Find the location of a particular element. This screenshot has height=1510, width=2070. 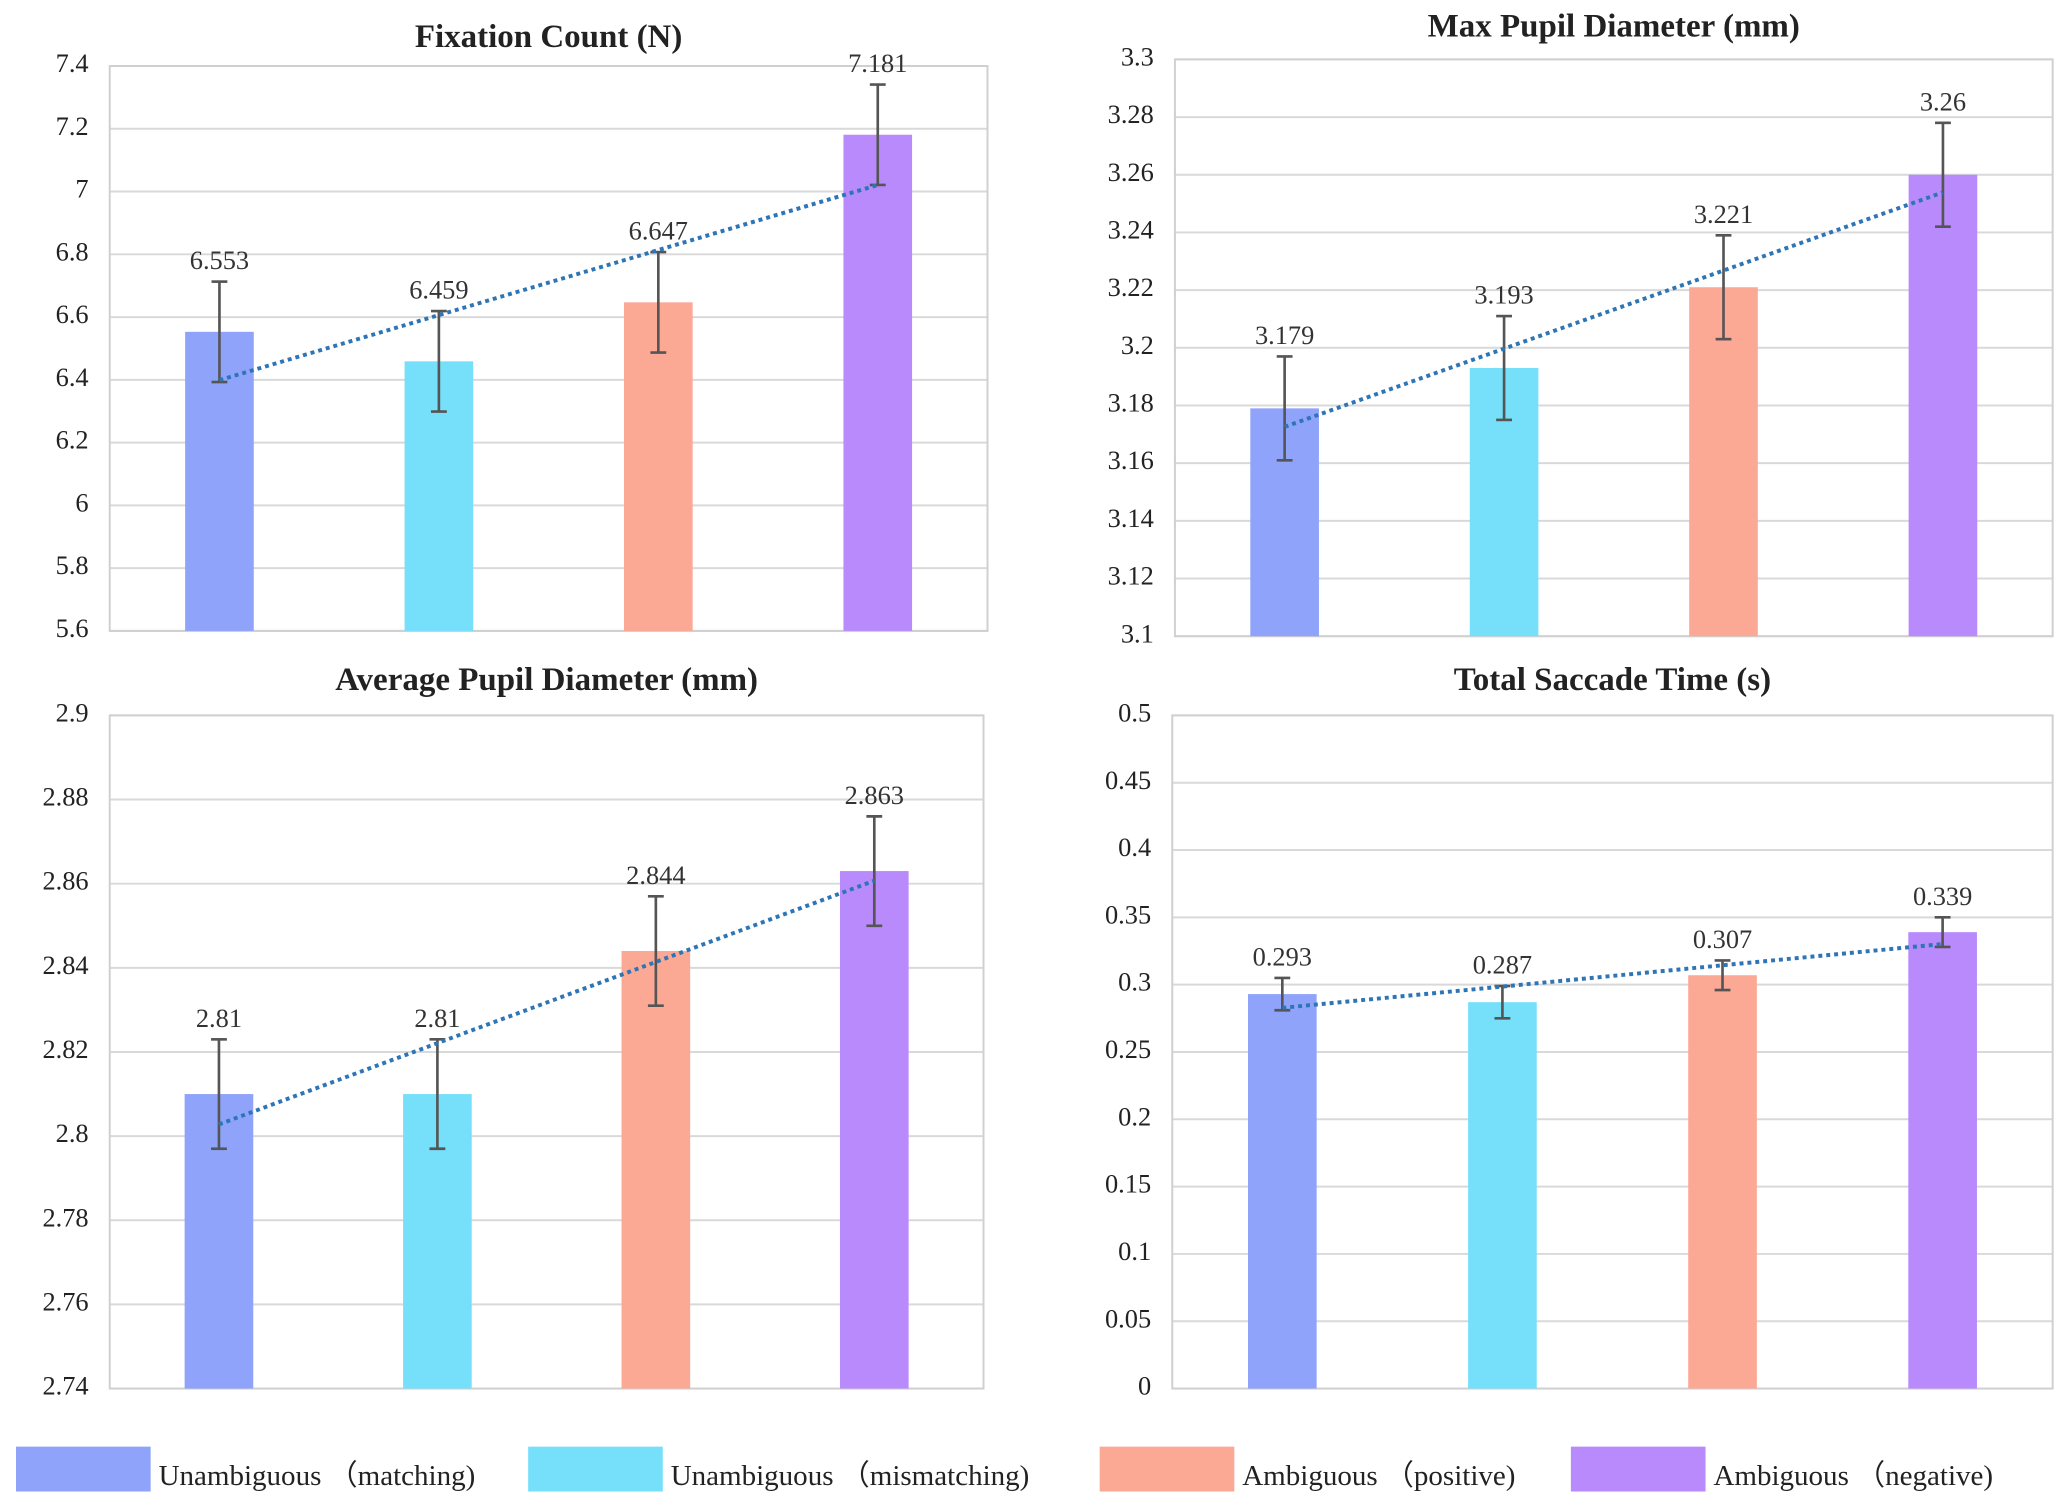

chart-title: Max Pupil Diameter (mm) is located at coordinates (1614, 27).